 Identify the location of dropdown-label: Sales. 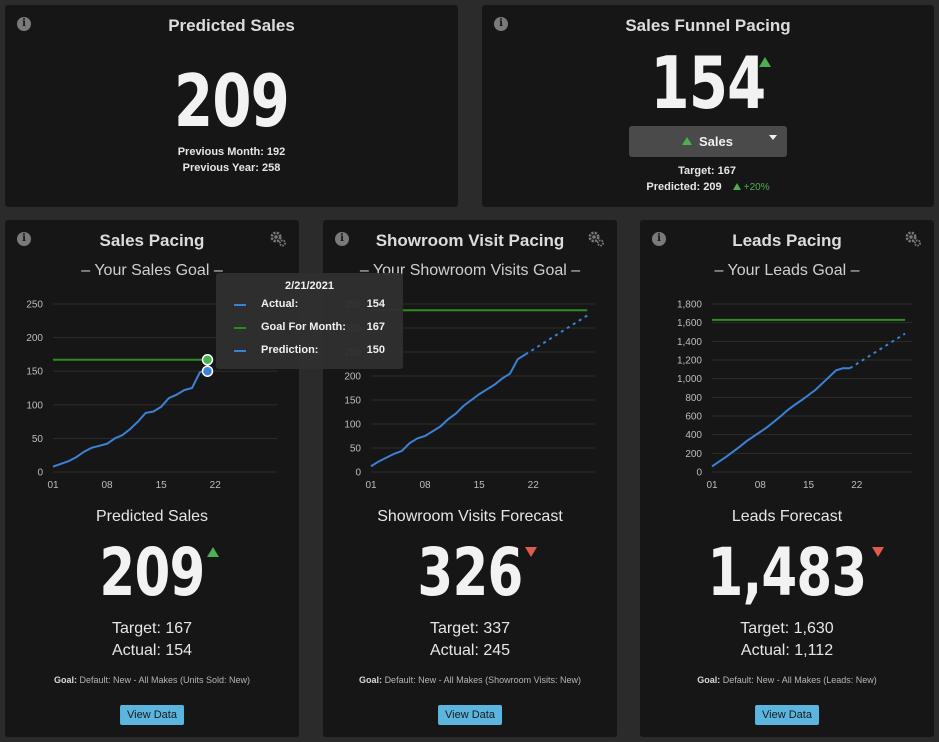
(716, 141).